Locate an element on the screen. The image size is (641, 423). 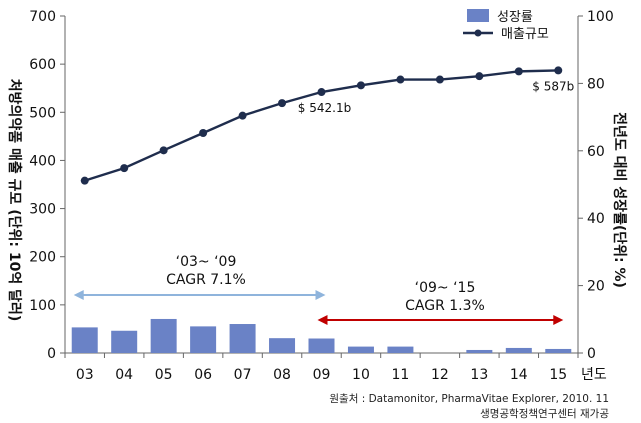
x-tick-label: 03 is located at coordinates (85, 375).